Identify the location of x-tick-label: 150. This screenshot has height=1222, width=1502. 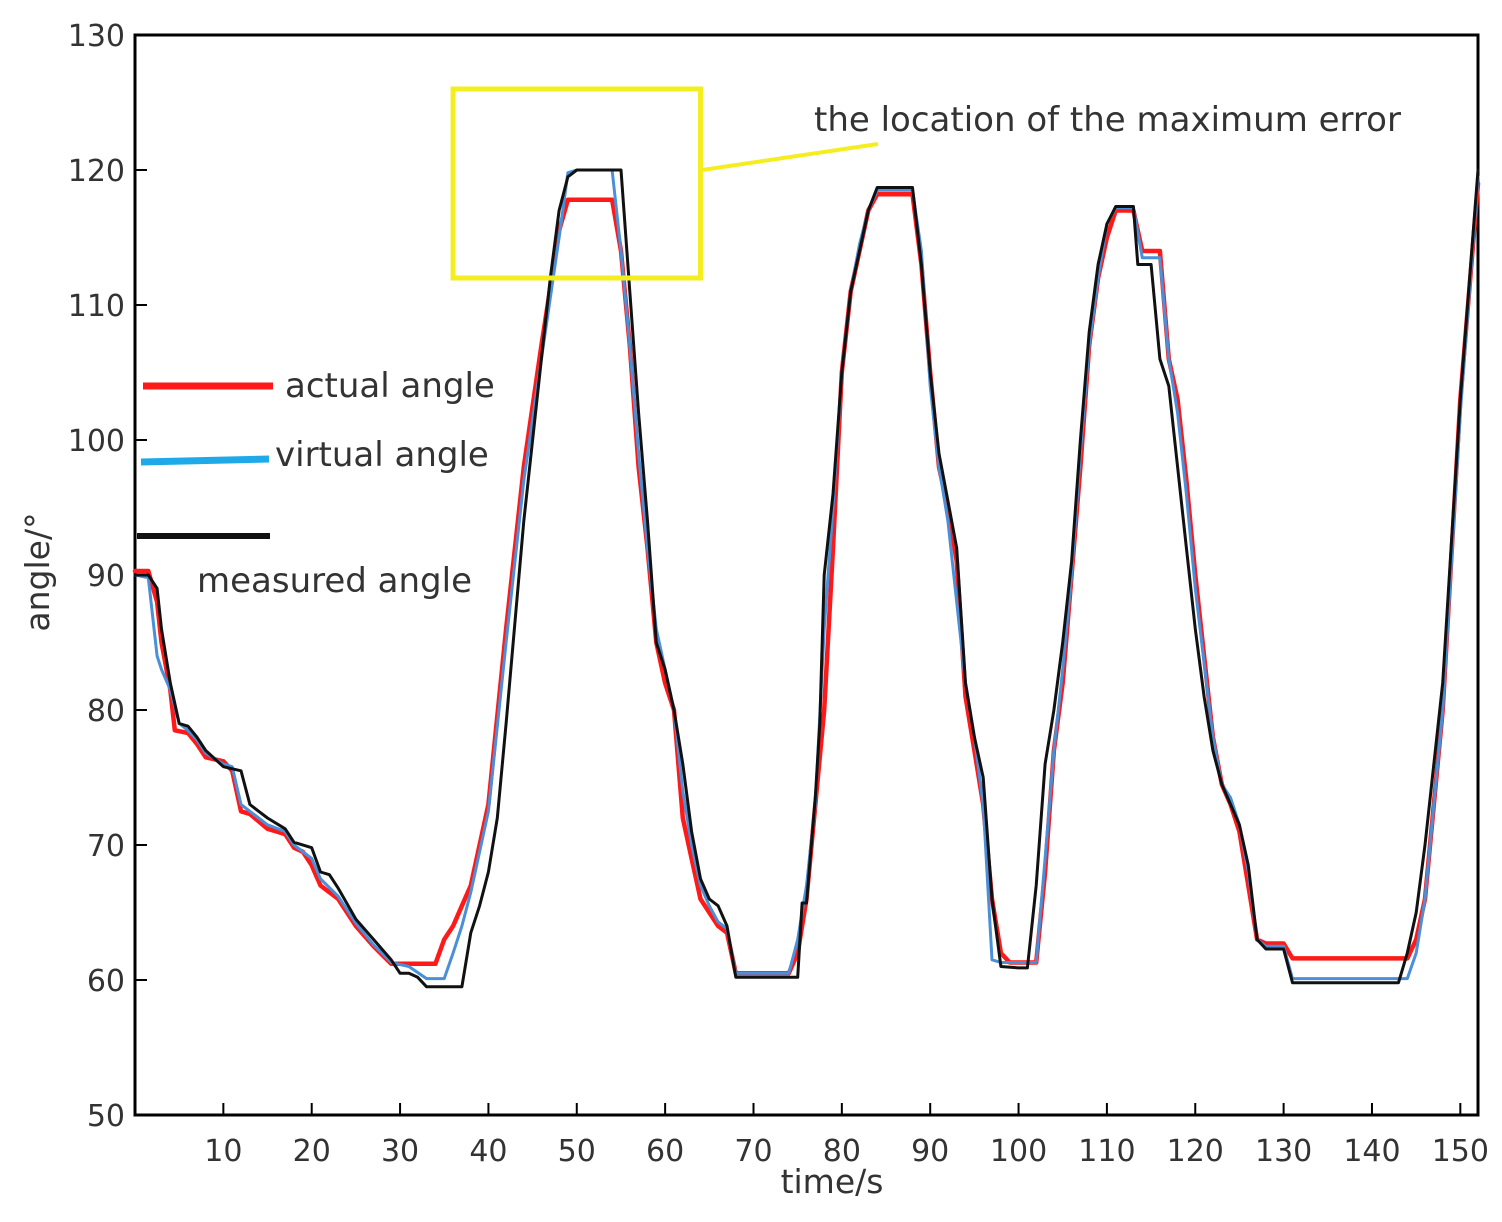
(1460, 1151).